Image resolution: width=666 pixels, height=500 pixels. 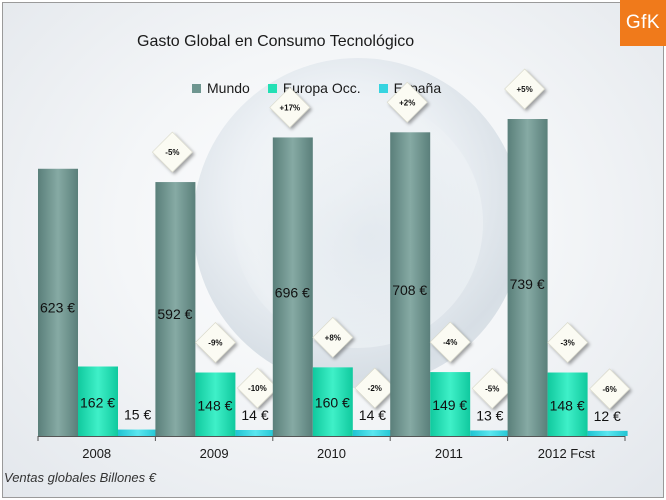 I want to click on change-label: -10%, so click(x=257, y=388).